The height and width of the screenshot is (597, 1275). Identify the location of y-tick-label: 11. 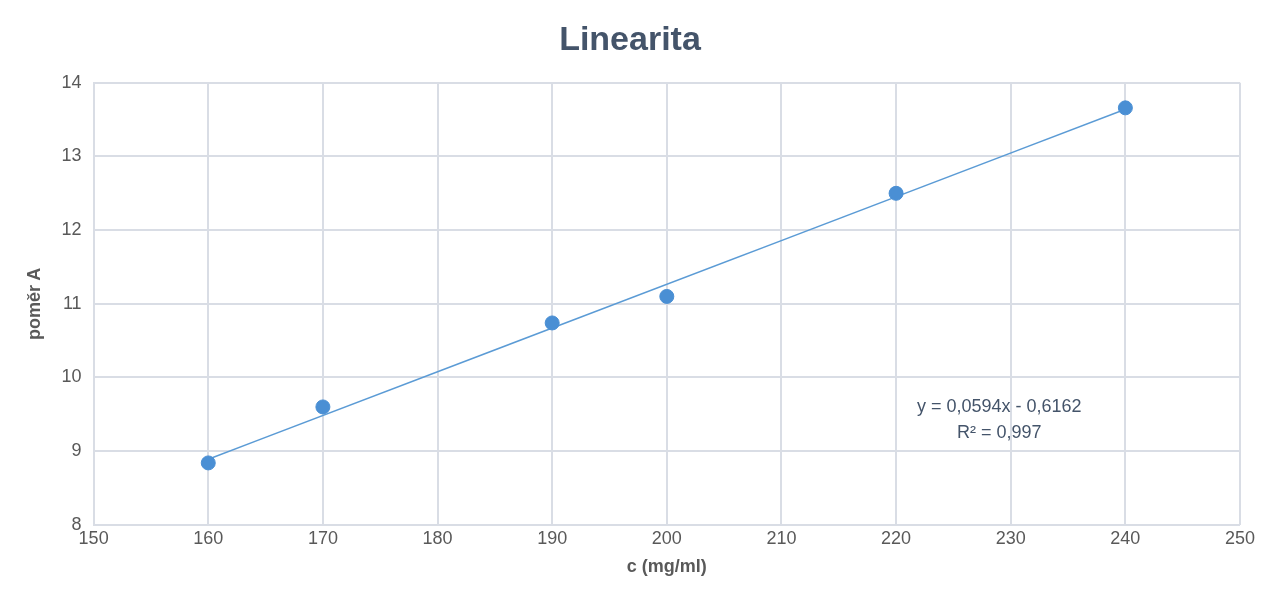
(72, 302).